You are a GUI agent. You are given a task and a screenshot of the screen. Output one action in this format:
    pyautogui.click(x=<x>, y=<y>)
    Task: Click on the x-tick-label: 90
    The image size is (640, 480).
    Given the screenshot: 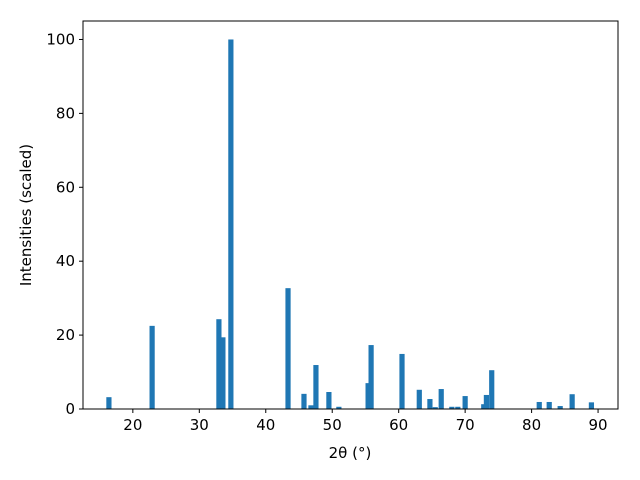 What is the action you would take?
    pyautogui.click(x=598, y=425)
    